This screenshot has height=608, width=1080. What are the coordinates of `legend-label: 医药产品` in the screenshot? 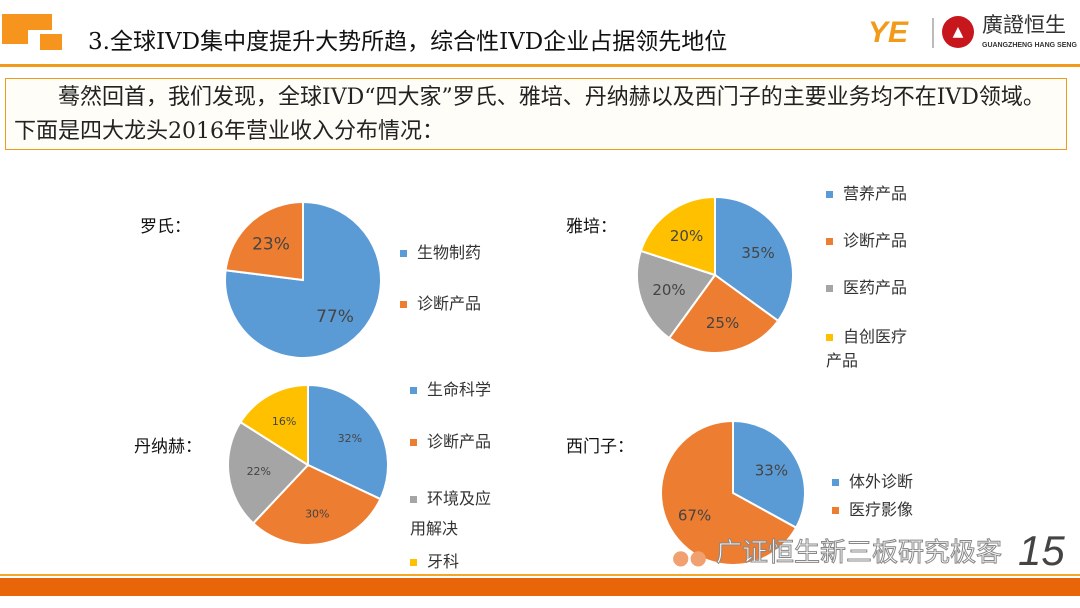 It's located at (875, 287).